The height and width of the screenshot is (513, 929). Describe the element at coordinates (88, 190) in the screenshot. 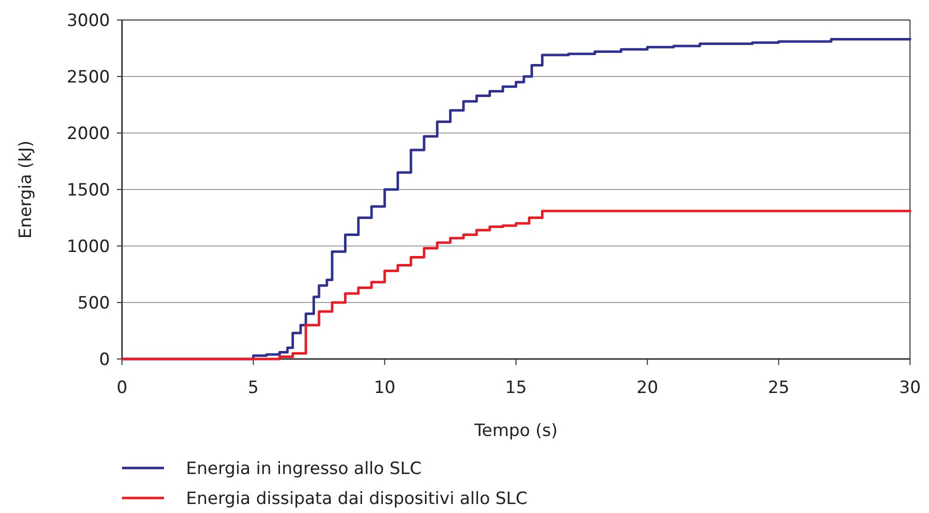

I see `y-tick-label: 1500` at that location.